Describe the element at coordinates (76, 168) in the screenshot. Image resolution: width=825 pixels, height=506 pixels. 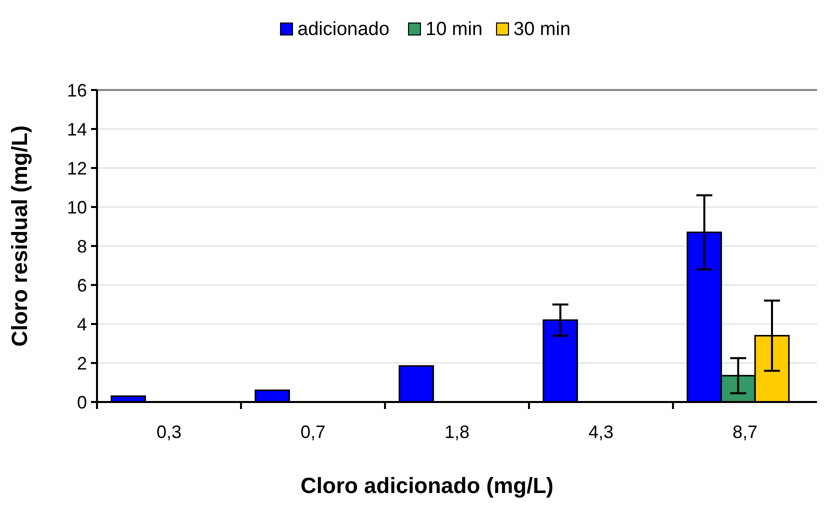
I see `y-tick-label: 12` at that location.